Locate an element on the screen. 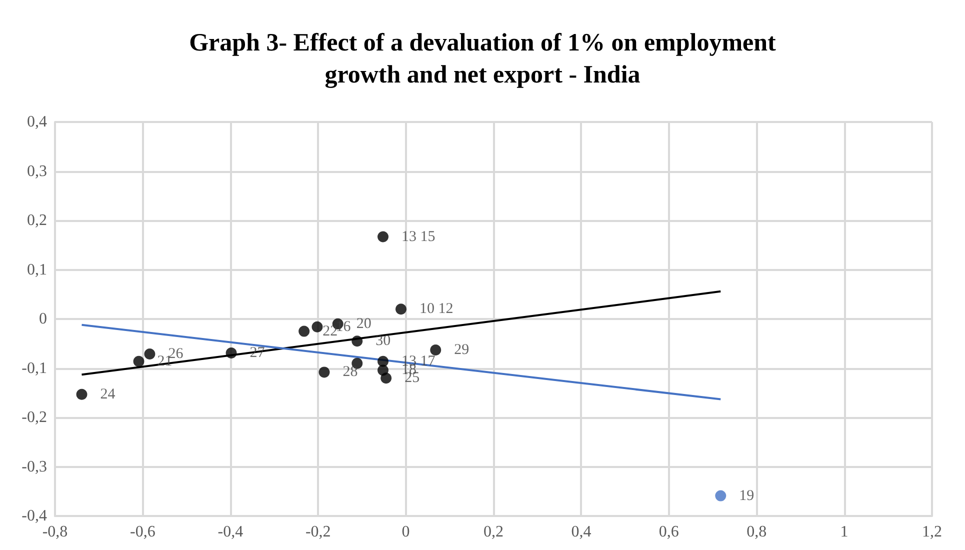 This screenshot has width=965, height=550. annotation: 28 is located at coordinates (350, 372).